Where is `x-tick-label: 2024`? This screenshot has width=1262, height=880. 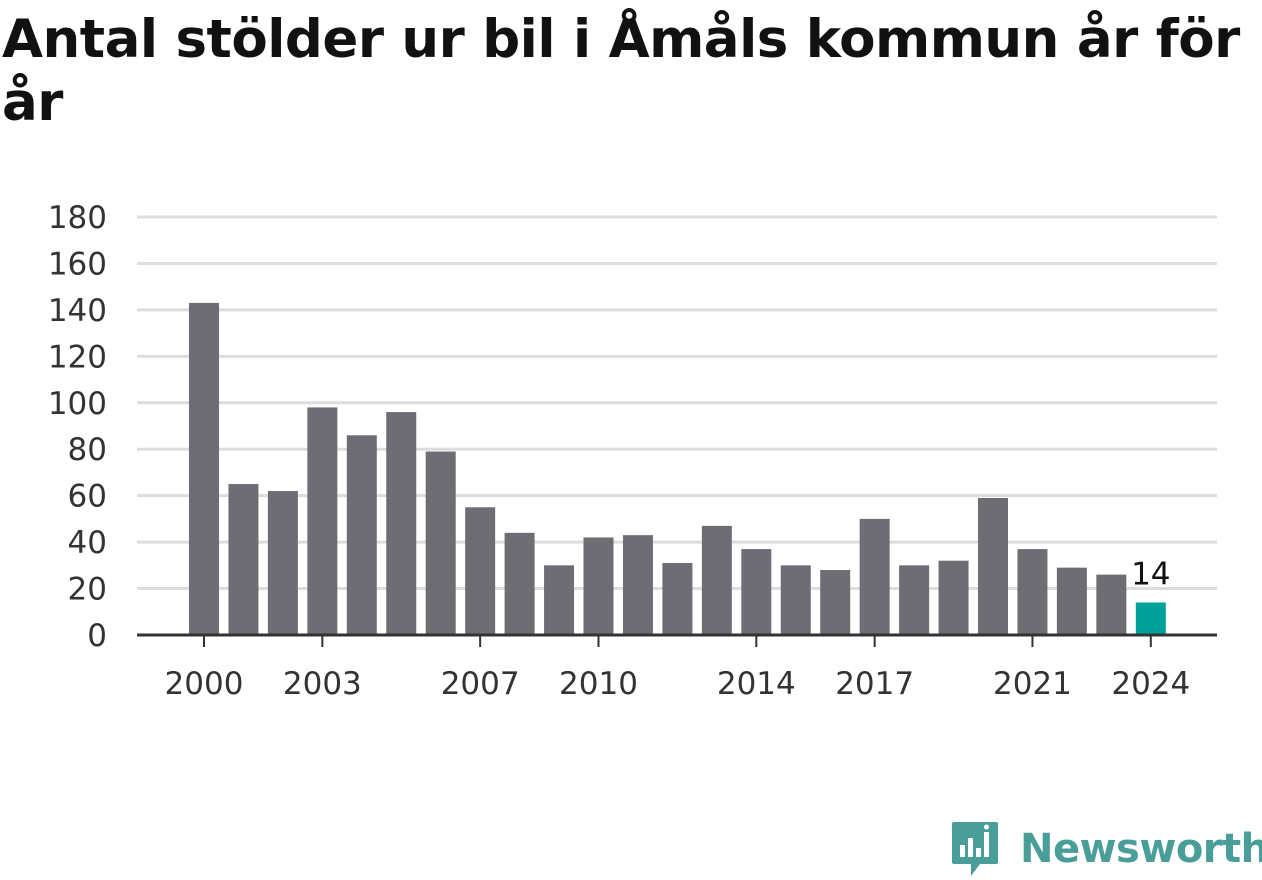
x-tick-label: 2024 is located at coordinates (1150, 684).